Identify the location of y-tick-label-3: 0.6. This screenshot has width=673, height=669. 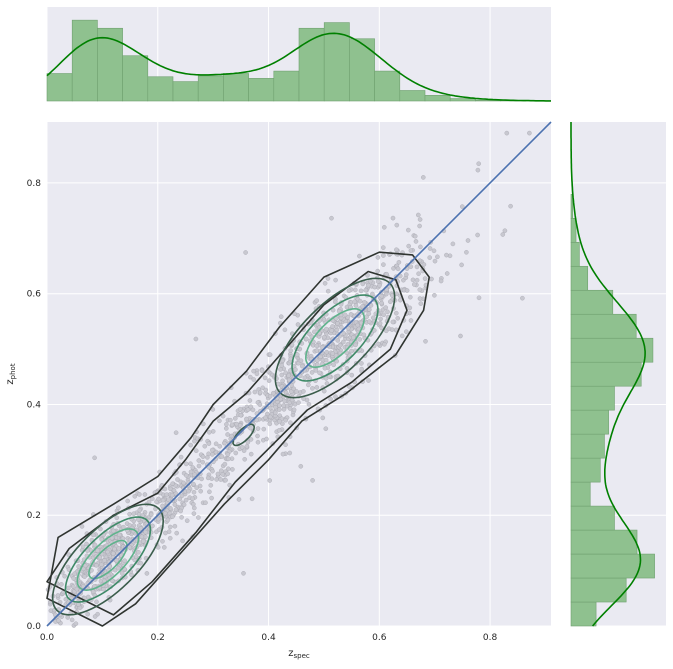
(34, 295).